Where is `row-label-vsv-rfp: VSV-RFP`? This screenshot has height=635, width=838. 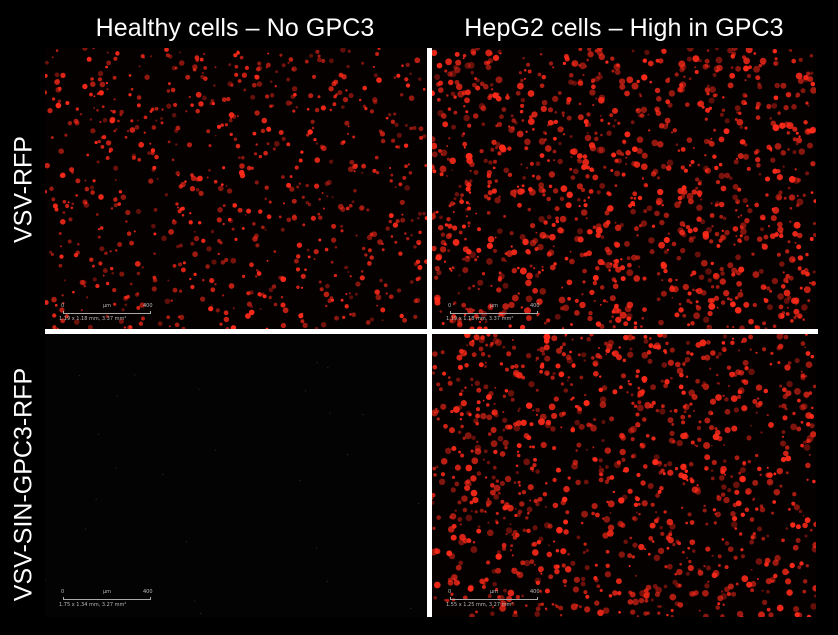 row-label-vsv-rfp: VSV-RFP is located at coordinates (23, 189).